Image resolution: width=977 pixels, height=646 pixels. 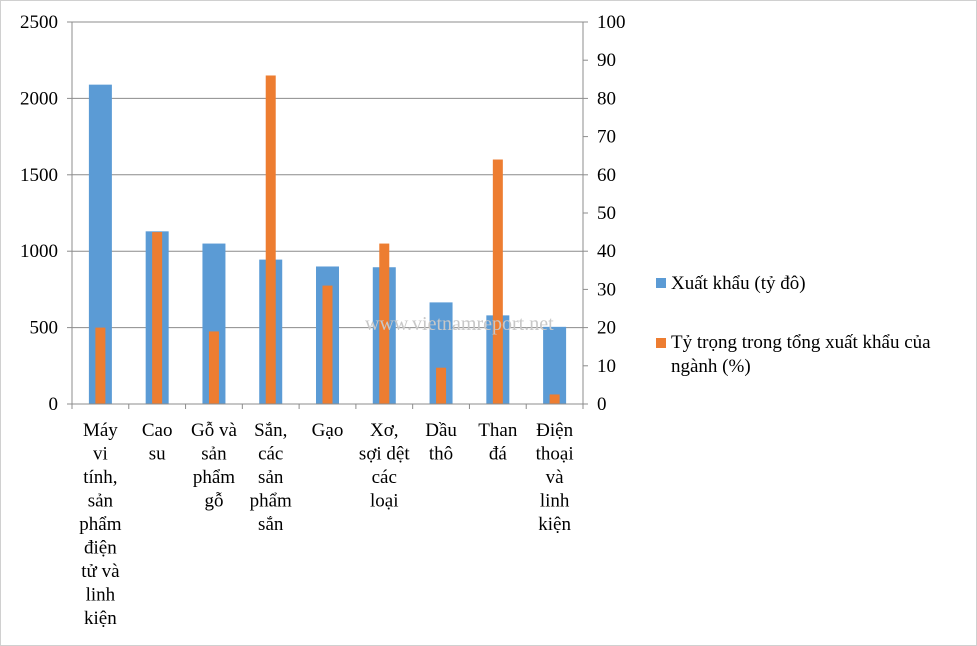 I want to click on category-label: Điện thoại và linh kiện, so click(x=555, y=477).